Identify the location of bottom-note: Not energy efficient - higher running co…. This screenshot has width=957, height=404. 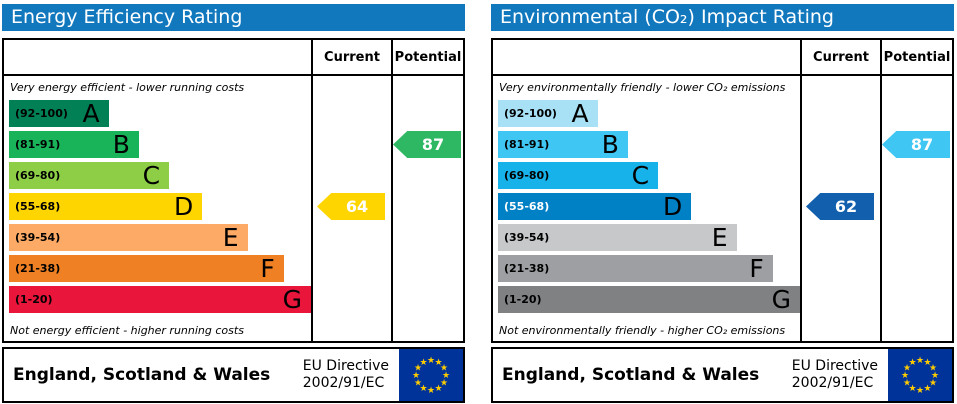
(127, 330).